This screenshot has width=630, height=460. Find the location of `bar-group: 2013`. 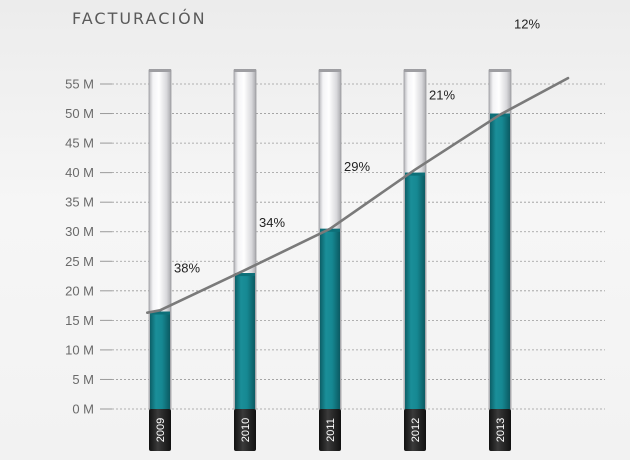

bar-group: 2013 is located at coordinates (500, 260).